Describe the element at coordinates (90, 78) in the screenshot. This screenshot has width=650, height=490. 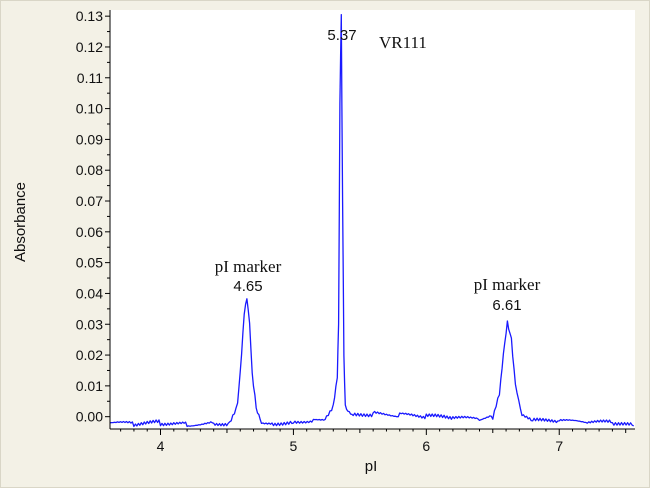
I see `y-tick-label: 0.11` at that location.